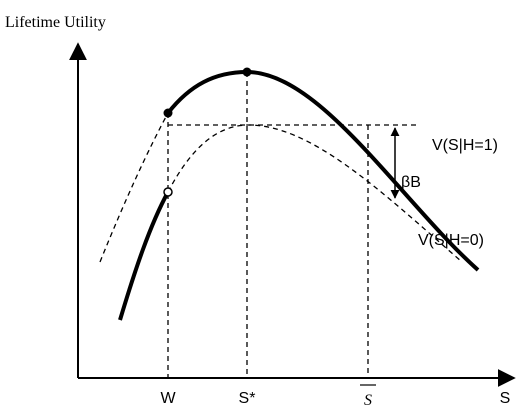 The width and height of the screenshot is (520, 412). I want to click on curve-h1-dashed, so click(134, 187).